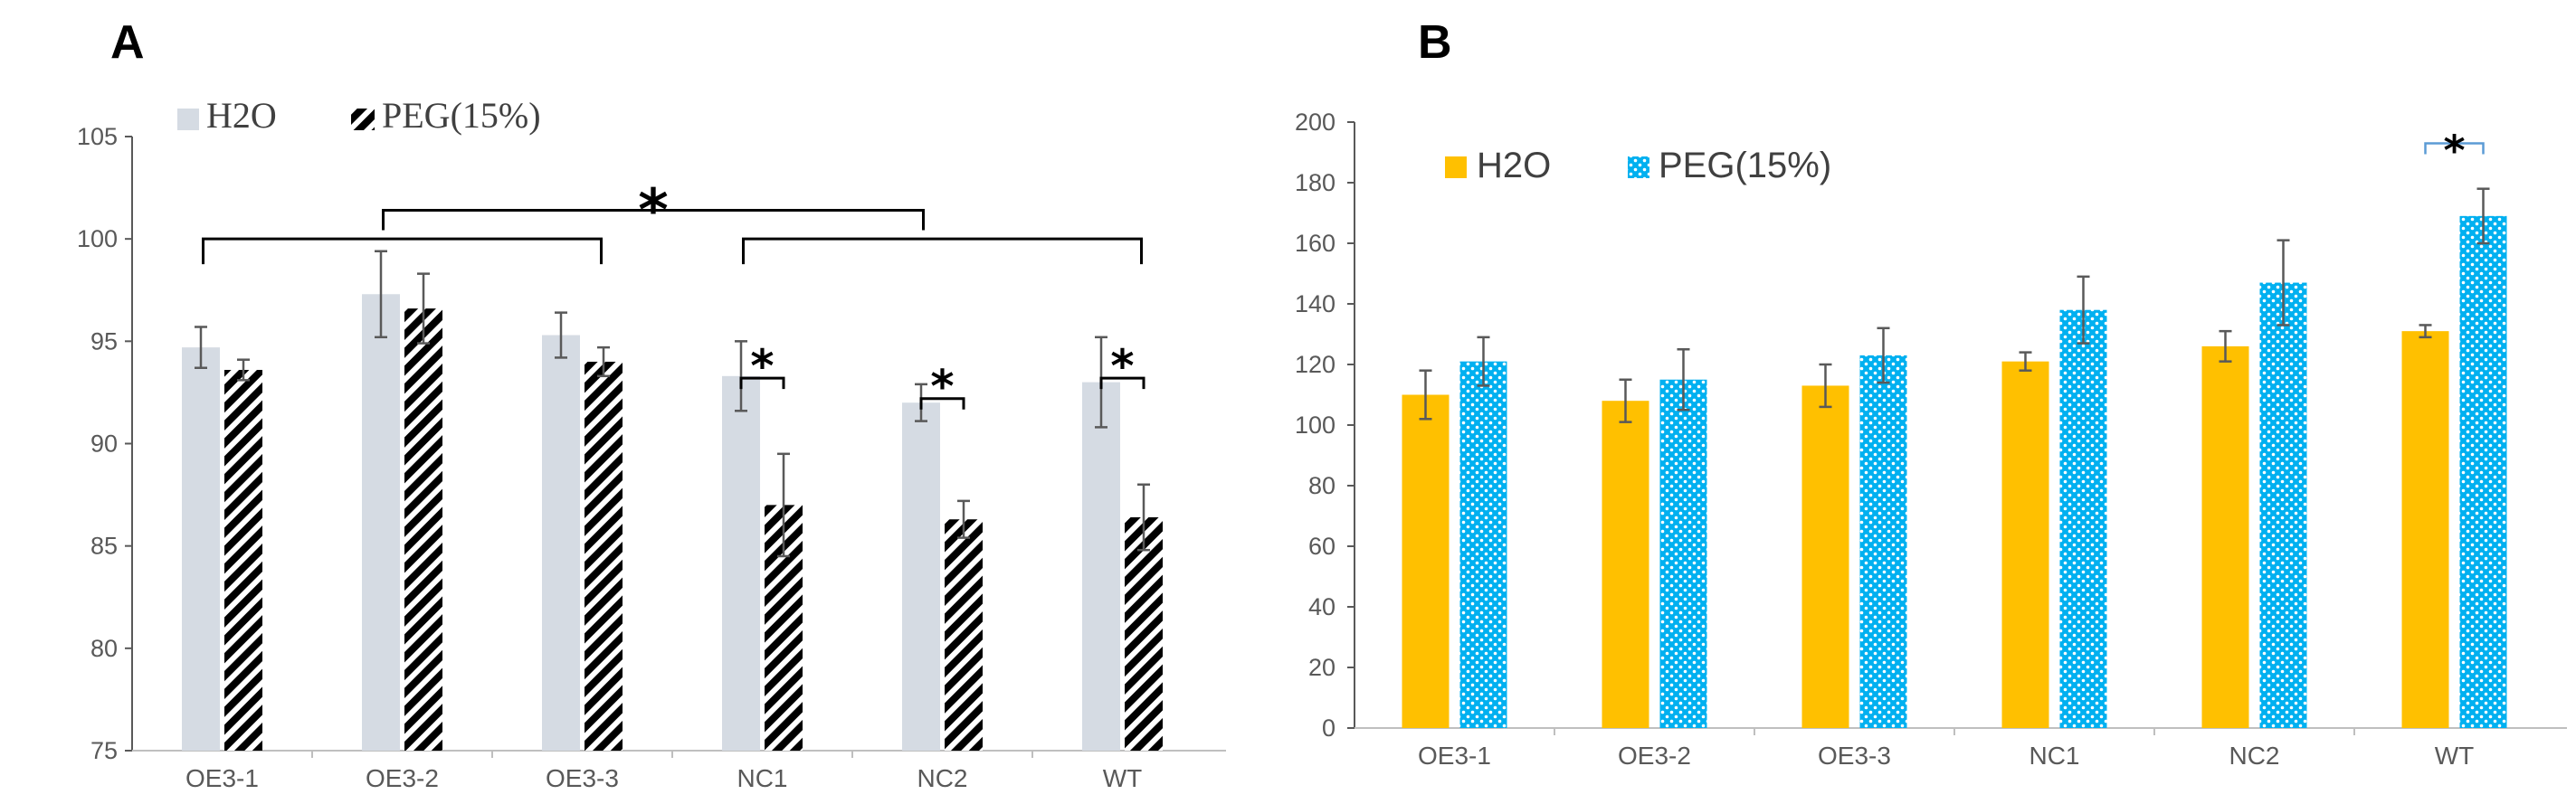 The height and width of the screenshot is (804, 2576). I want to click on panel-b-significance: *, so click(2454, 151).